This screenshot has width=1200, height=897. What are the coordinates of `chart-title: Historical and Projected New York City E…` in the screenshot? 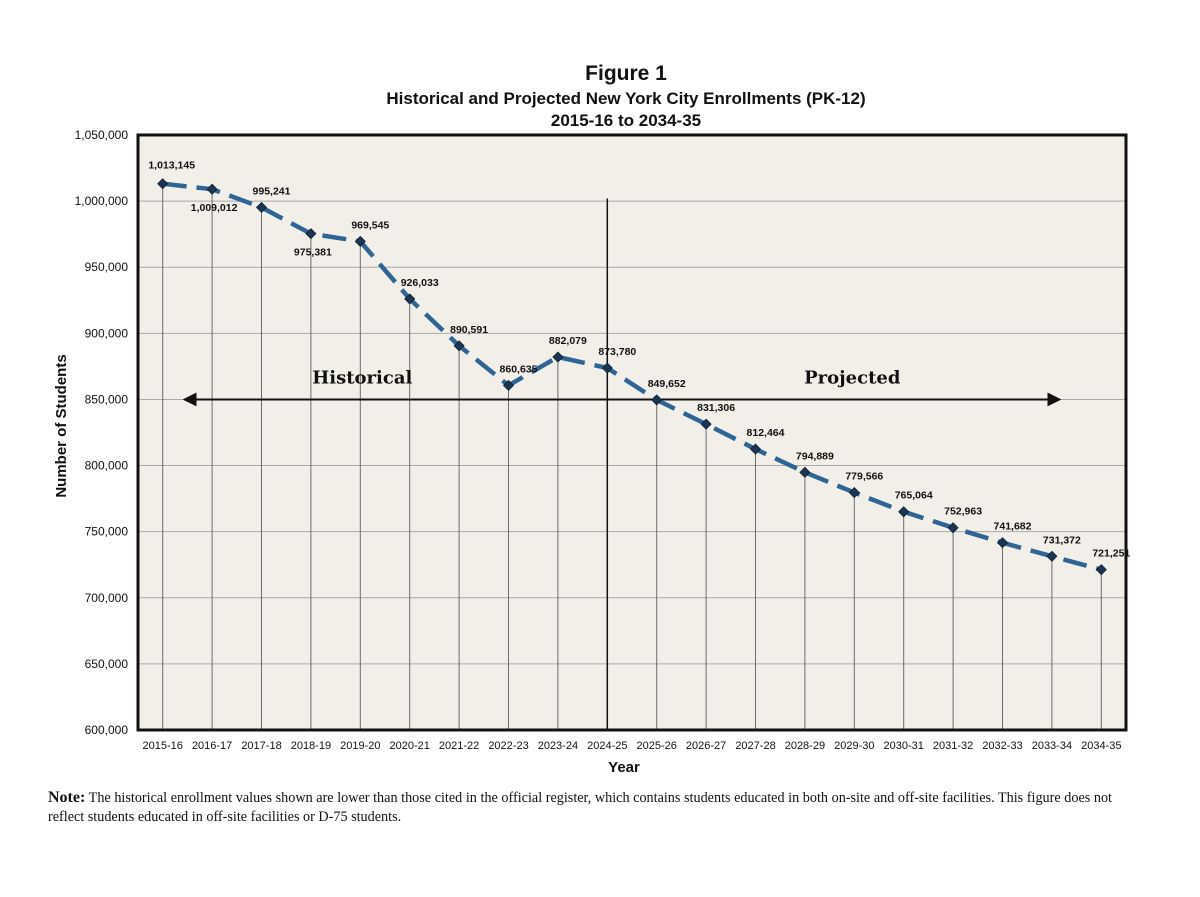 It's located at (625, 98).